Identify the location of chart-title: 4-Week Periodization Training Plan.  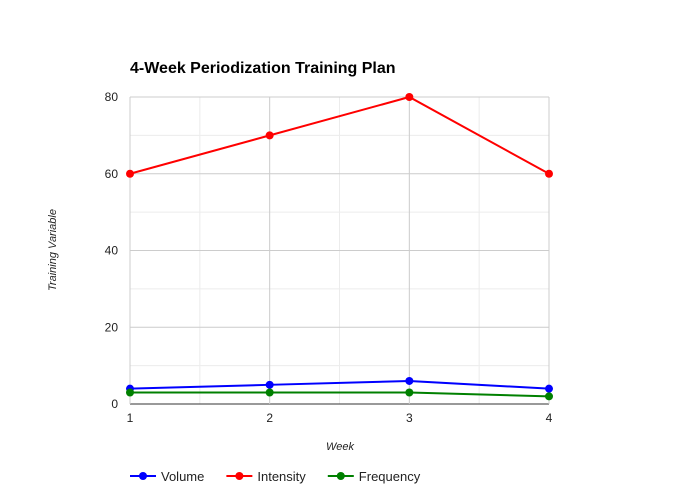
(263, 68).